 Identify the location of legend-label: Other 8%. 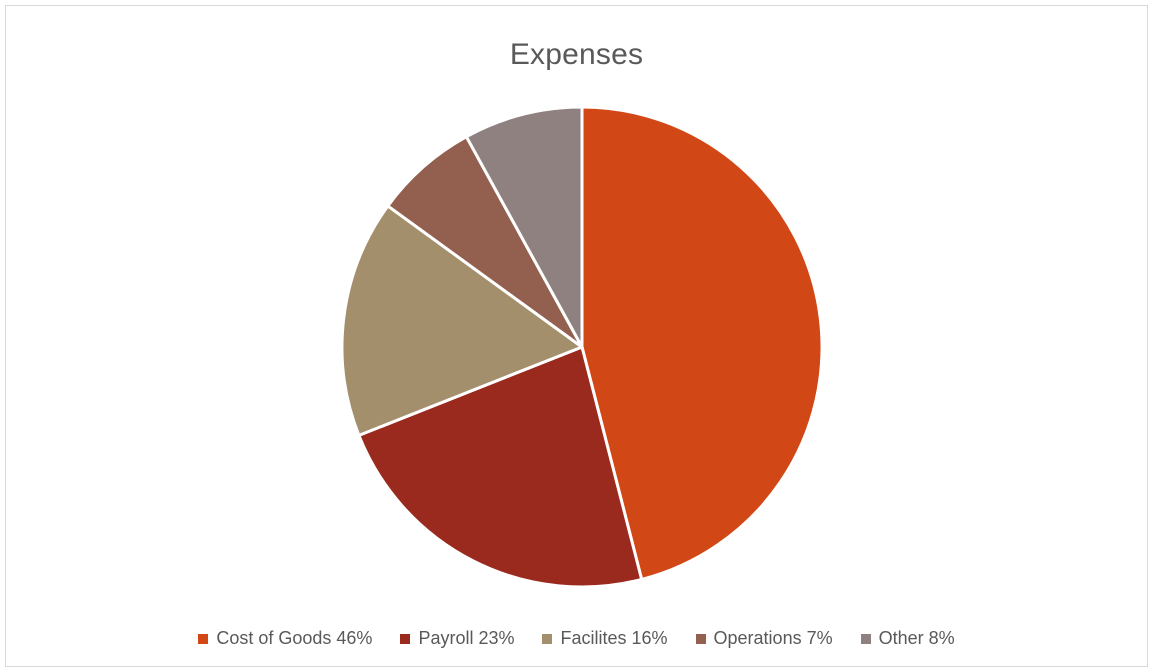
(916, 638).